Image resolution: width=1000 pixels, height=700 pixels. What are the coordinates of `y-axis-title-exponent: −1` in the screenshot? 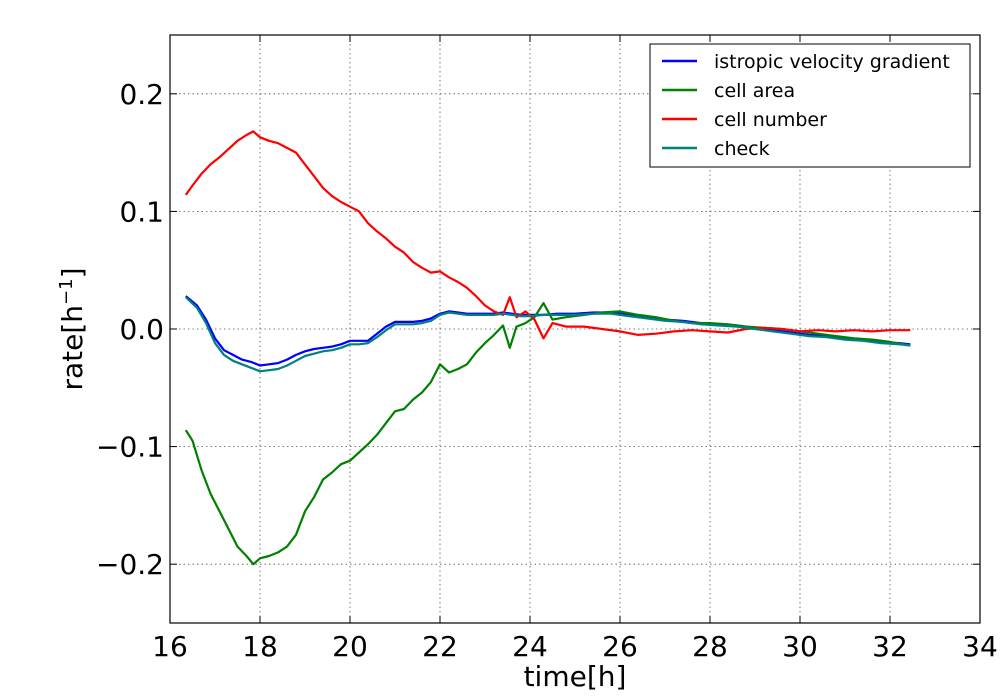 It's located at (66, 291).